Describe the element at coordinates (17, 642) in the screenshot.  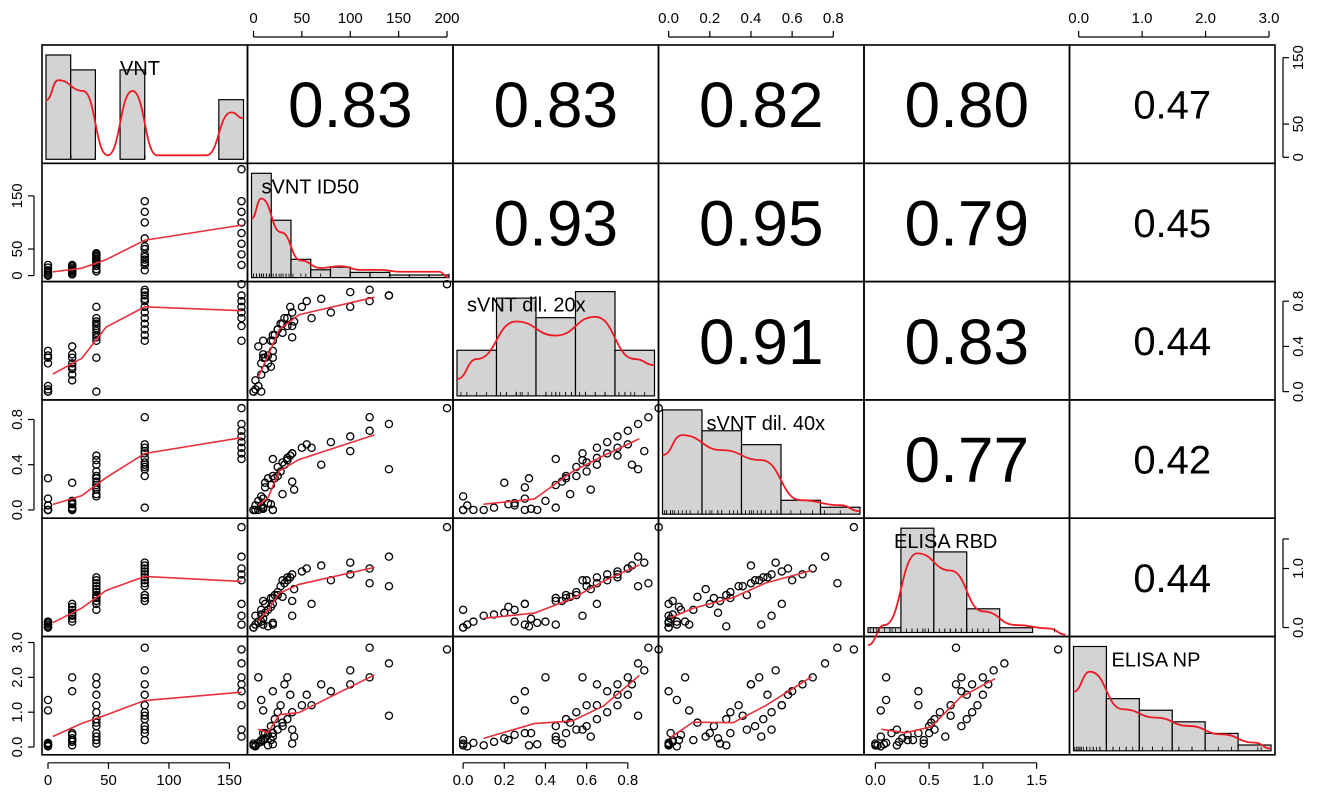
I see `left-axis-label-5-3: 3.0` at that location.